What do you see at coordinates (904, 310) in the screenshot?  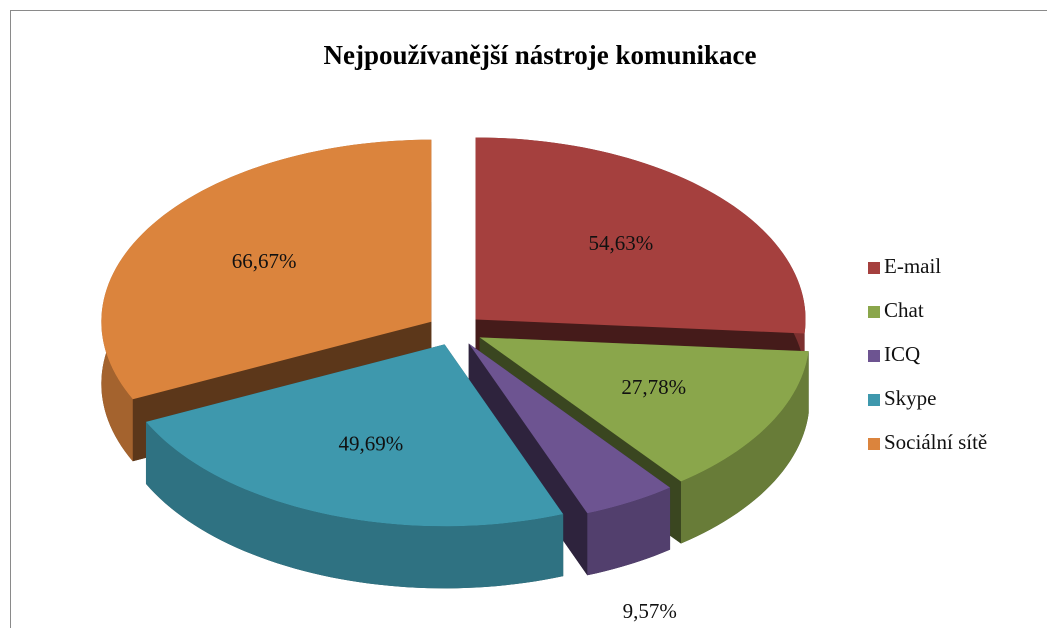 I see `legend-label: Chat` at bounding box center [904, 310].